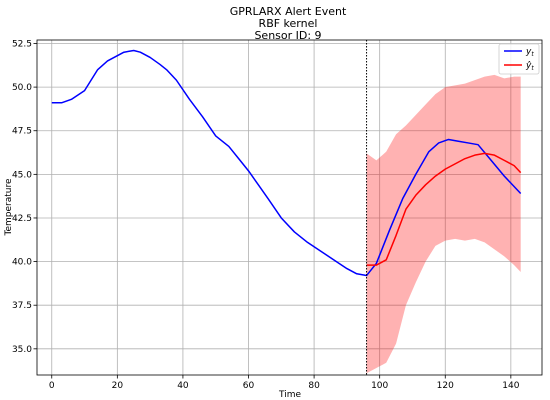  I want to click on chart-title-line-1: GPRLARX Alert Event, so click(288, 11).